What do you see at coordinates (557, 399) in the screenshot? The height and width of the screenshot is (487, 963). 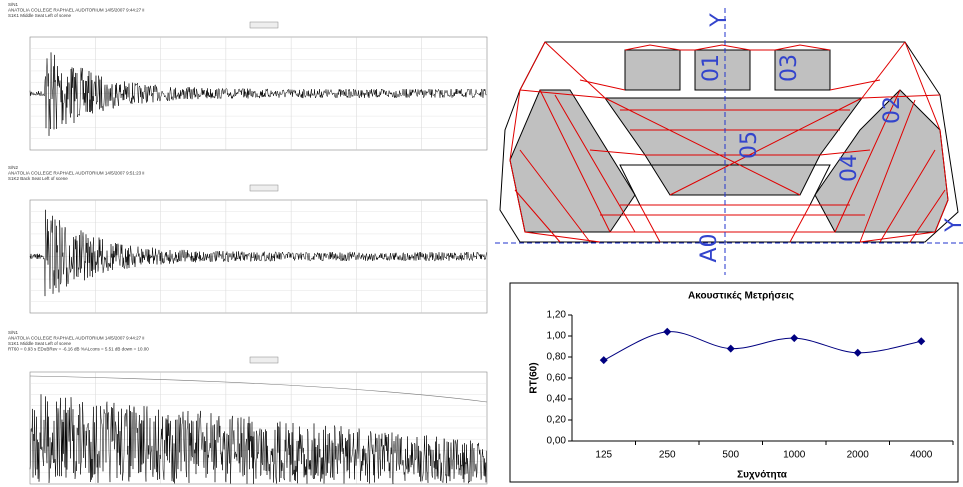 I see `y-tick-label: 0,40` at bounding box center [557, 399].